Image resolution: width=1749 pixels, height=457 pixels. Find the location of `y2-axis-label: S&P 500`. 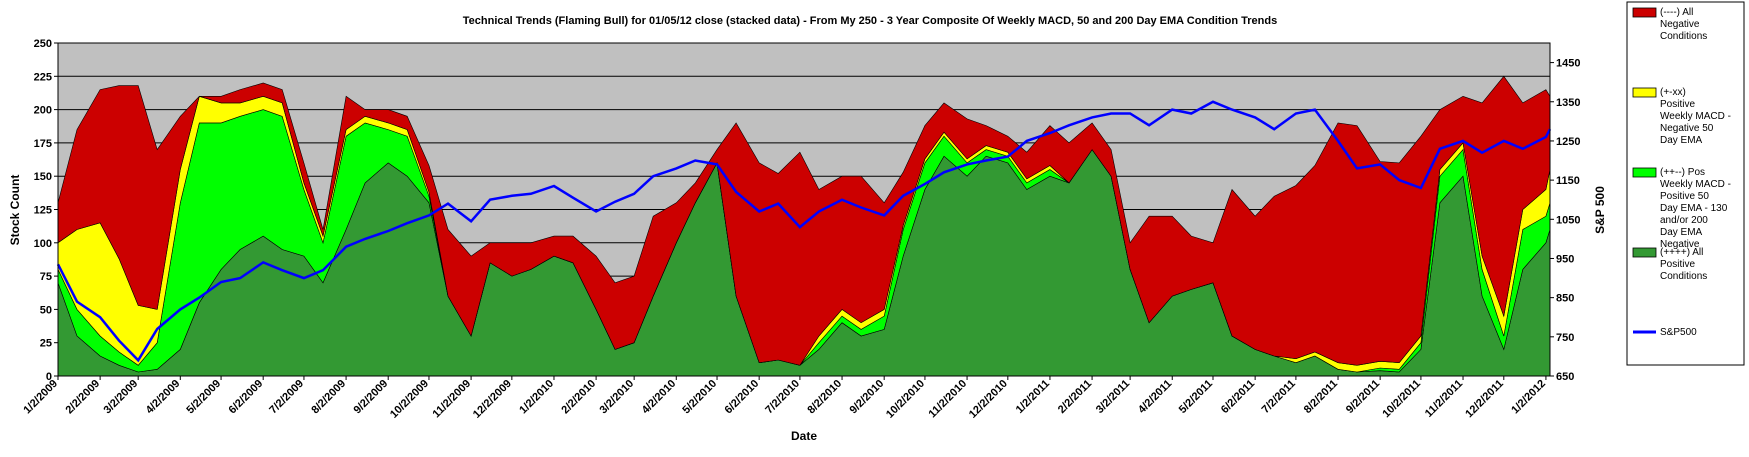

y2-axis-label: S&P 500 is located at coordinates (1600, 210).